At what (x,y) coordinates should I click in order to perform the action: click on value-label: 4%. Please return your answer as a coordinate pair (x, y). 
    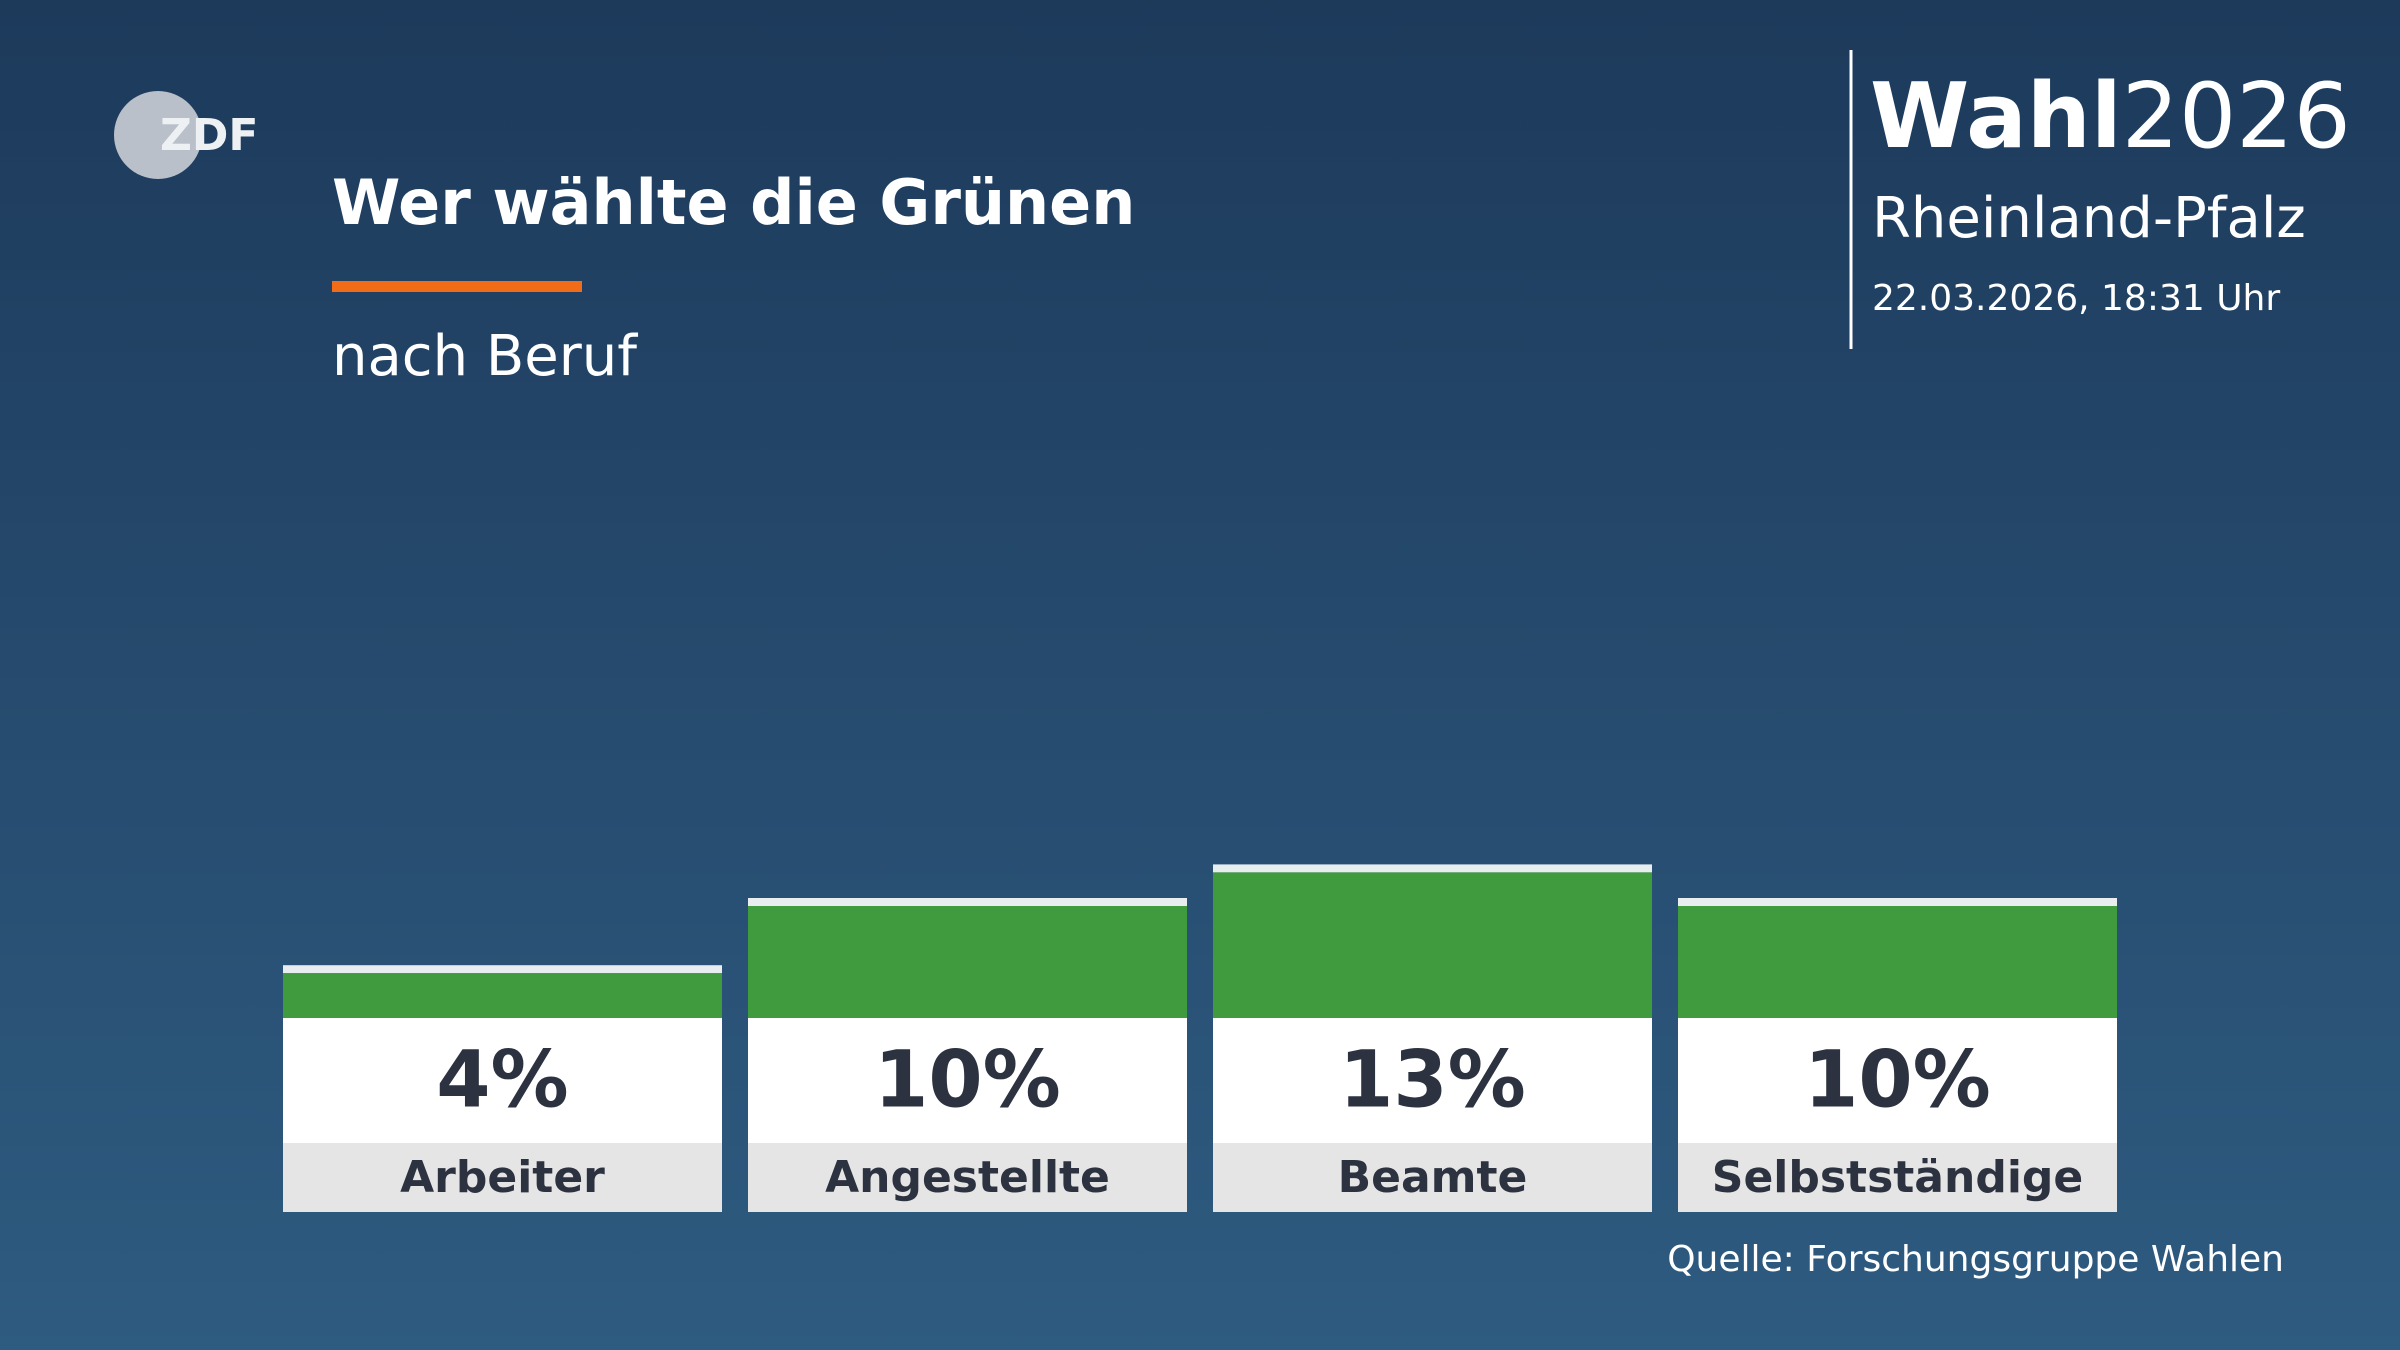
    Looking at the image, I should click on (502, 1080).